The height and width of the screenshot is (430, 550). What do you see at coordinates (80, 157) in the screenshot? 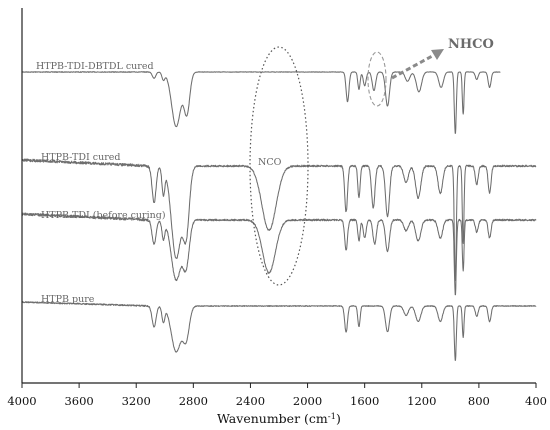
I see `series-label: HTPB-TDI cured` at bounding box center [80, 157].